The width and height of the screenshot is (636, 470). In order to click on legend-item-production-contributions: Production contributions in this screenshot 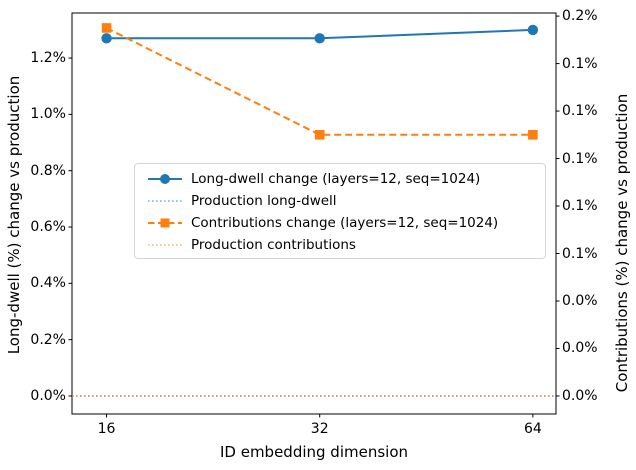, I will do `click(340, 245)`.